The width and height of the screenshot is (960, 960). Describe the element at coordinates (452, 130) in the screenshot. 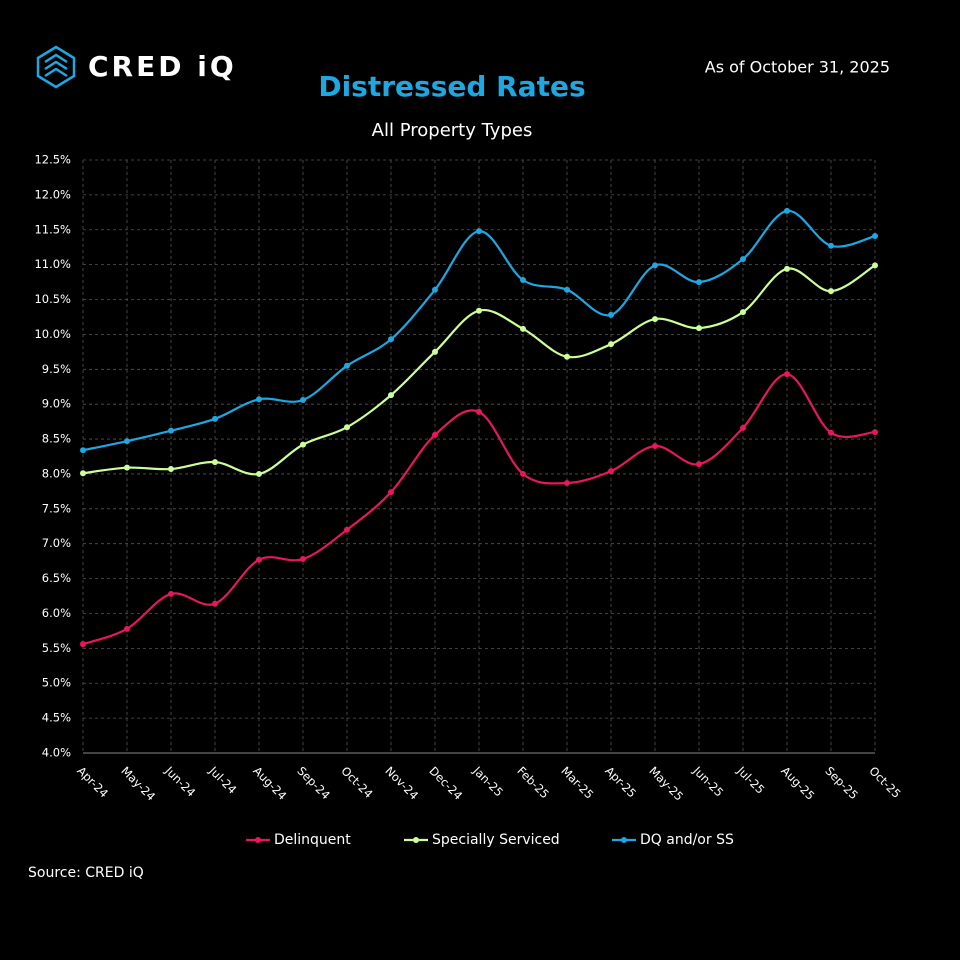

I see `chart-subtitle: All Property Types` at that location.